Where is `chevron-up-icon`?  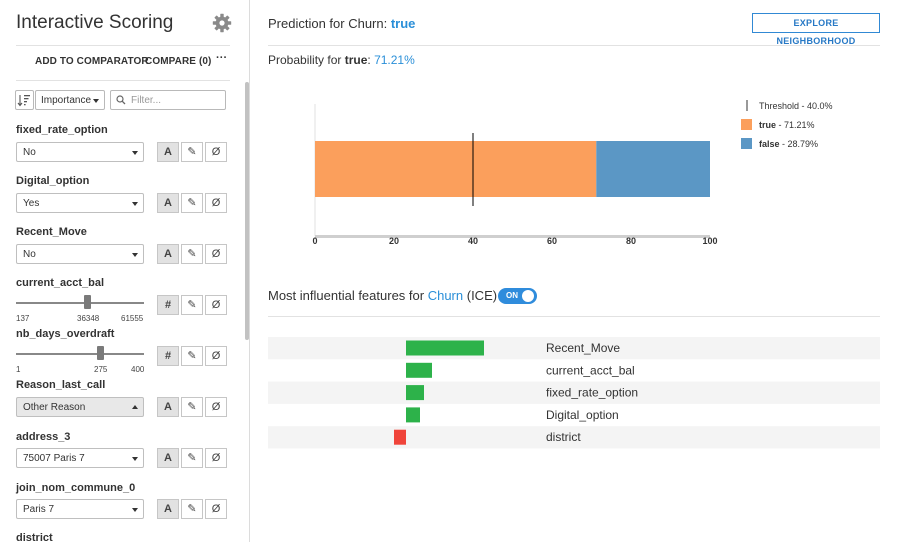 chevron-up-icon is located at coordinates (135, 407).